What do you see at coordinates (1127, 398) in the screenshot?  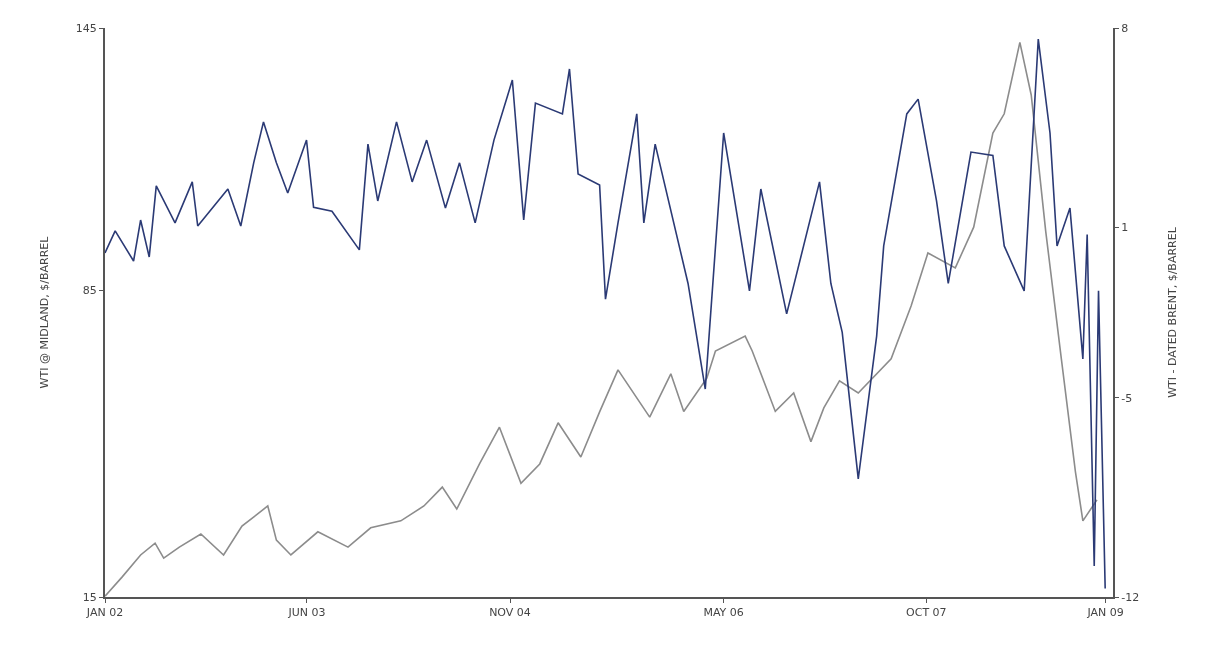 I see `y2-tick-label: -5` at bounding box center [1127, 398].